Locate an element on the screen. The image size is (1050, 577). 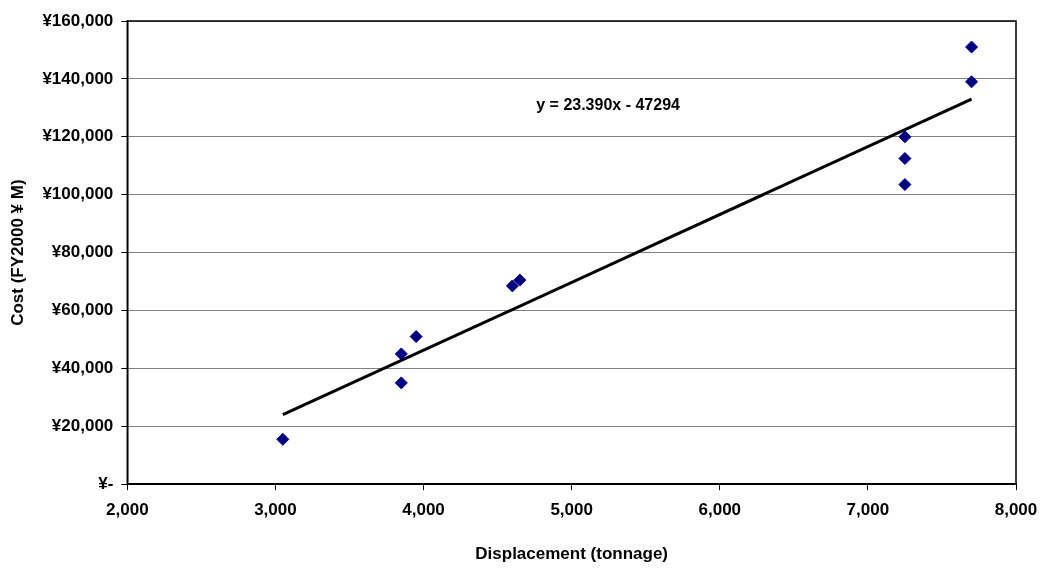
y-tick-label: ¥- is located at coordinates (106, 483).